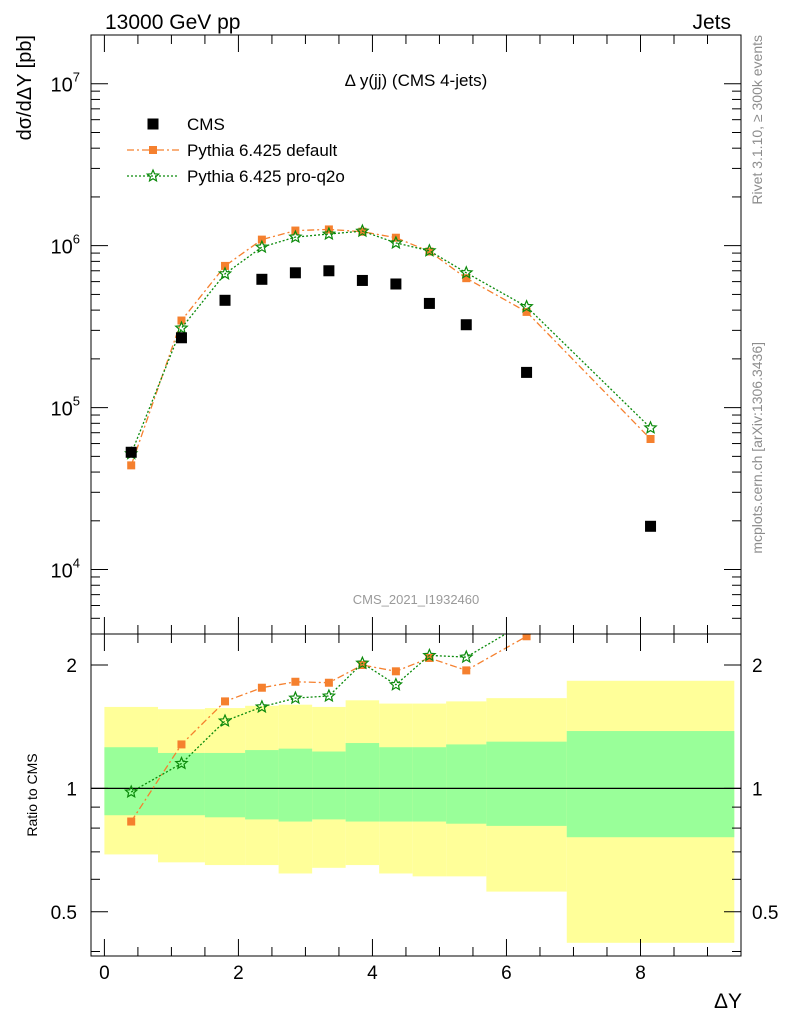 Image resolution: width=786 pixels, height=1024 pixels. Describe the element at coordinates (372, 973) in the screenshot. I see `x-tick-label: 4` at that location.